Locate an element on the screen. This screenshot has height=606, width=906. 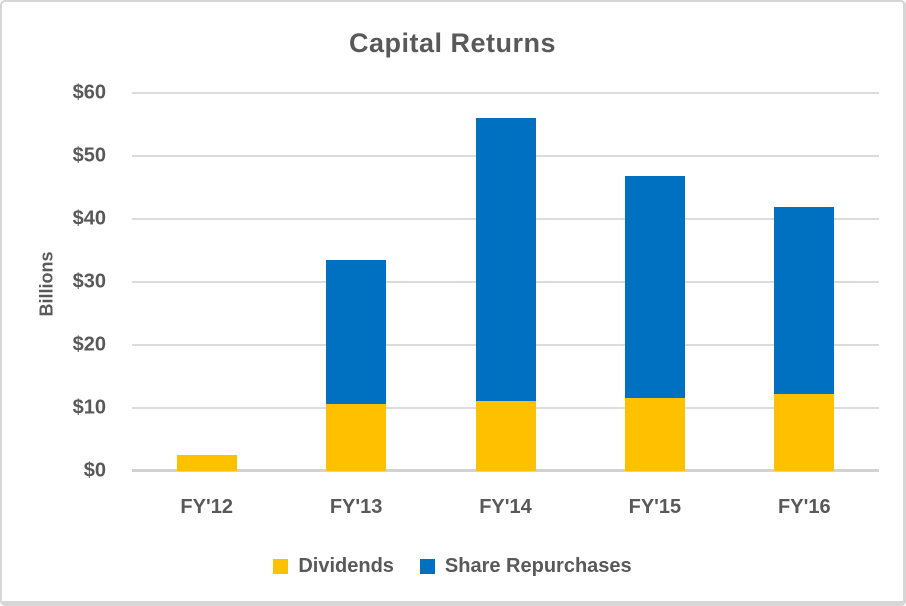
x-axis-tick-labels: FY'12 FY'13 FY'14 FY'15 FY'16 is located at coordinates (505, 509).